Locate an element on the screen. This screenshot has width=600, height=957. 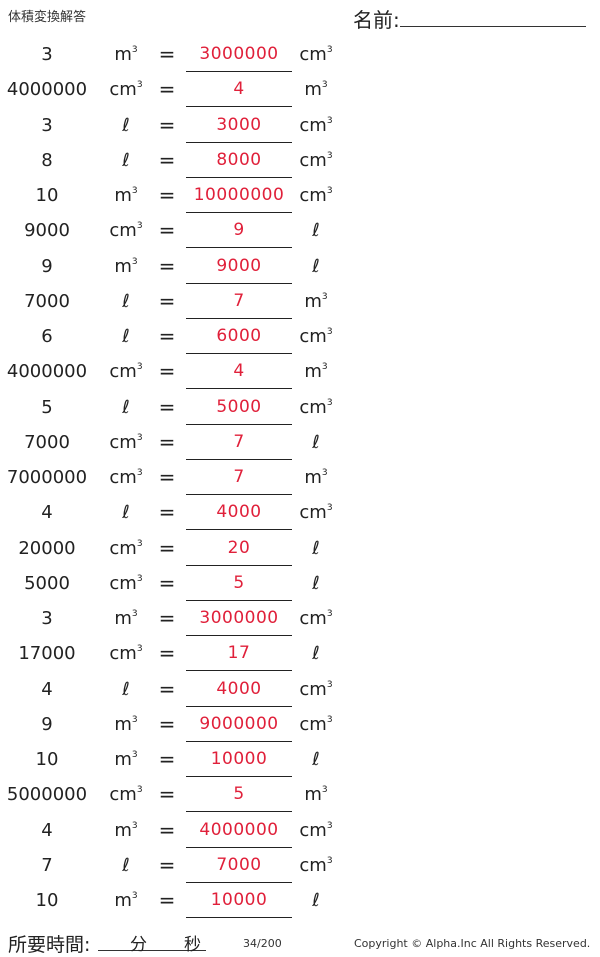
answer-field: 5000 is located at coordinates (239, 411).